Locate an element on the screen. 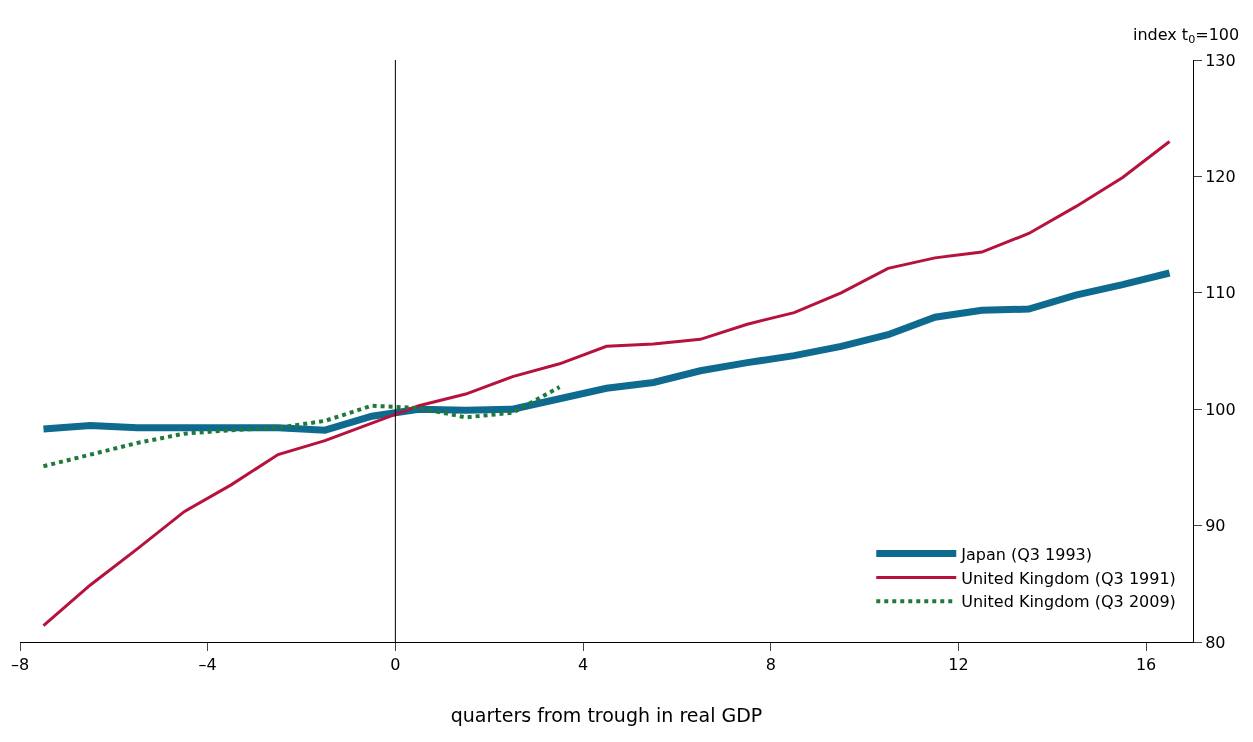  y-tick-label: 130 is located at coordinates (1220, 60).